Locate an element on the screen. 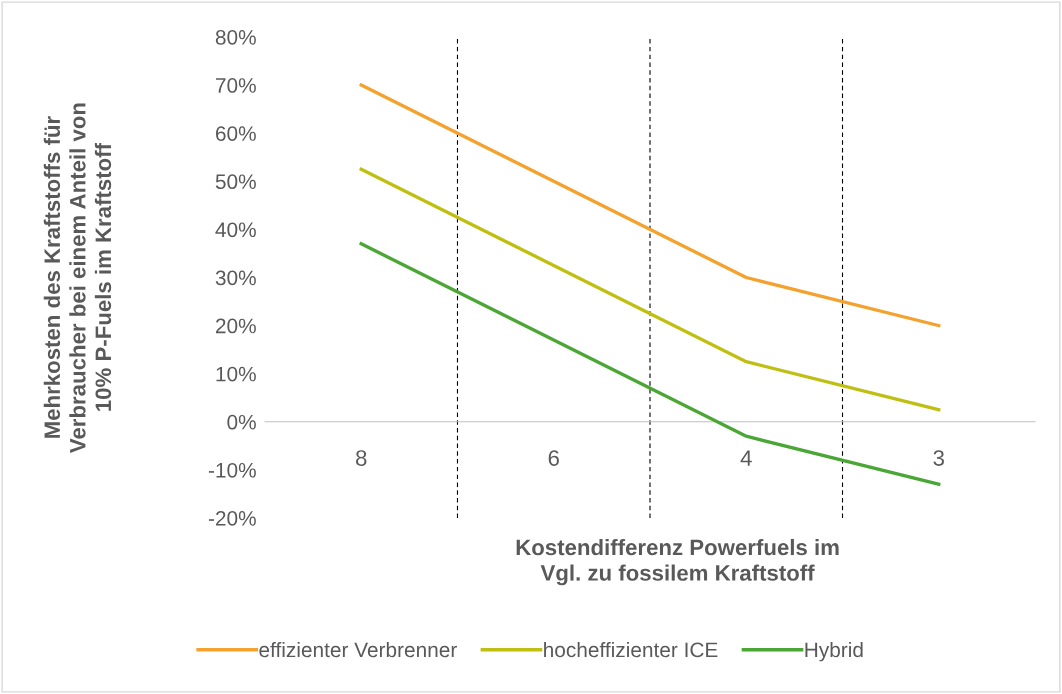 This screenshot has height=694, width=1062. x-tick-label: 3 is located at coordinates (938, 458).